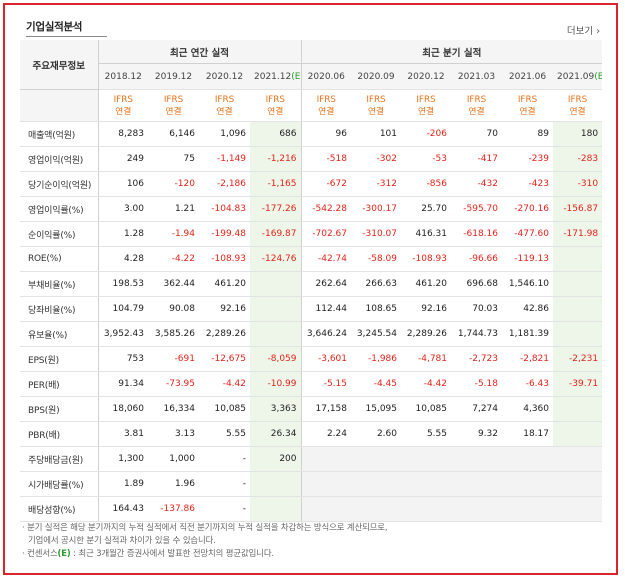 This screenshot has height=582, width=625. I want to click on more-link-label: 더보기, so click(580, 31).